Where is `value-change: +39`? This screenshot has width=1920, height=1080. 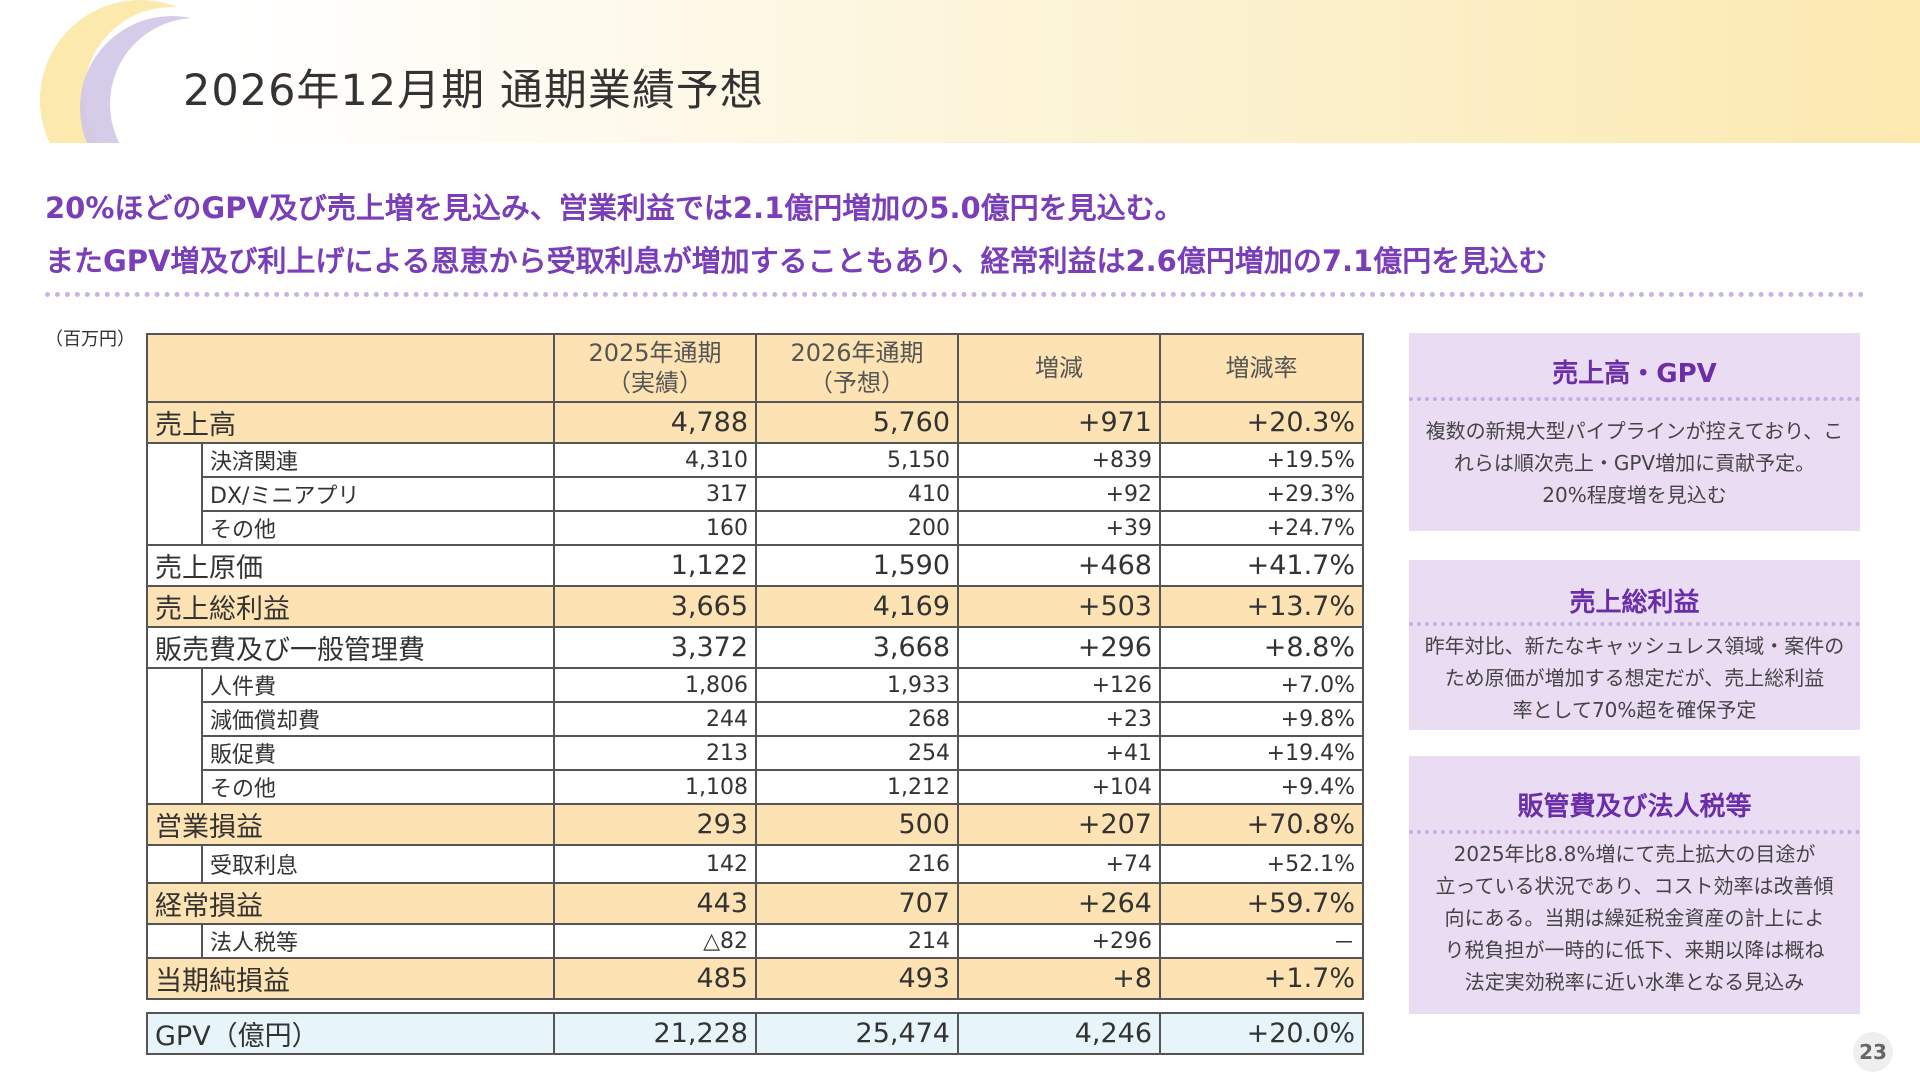 value-change: +39 is located at coordinates (1059, 528).